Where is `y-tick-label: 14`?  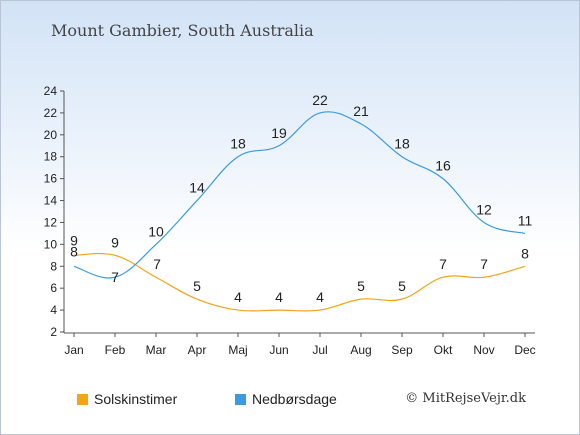 y-tick-label: 14 is located at coordinates (51, 201).